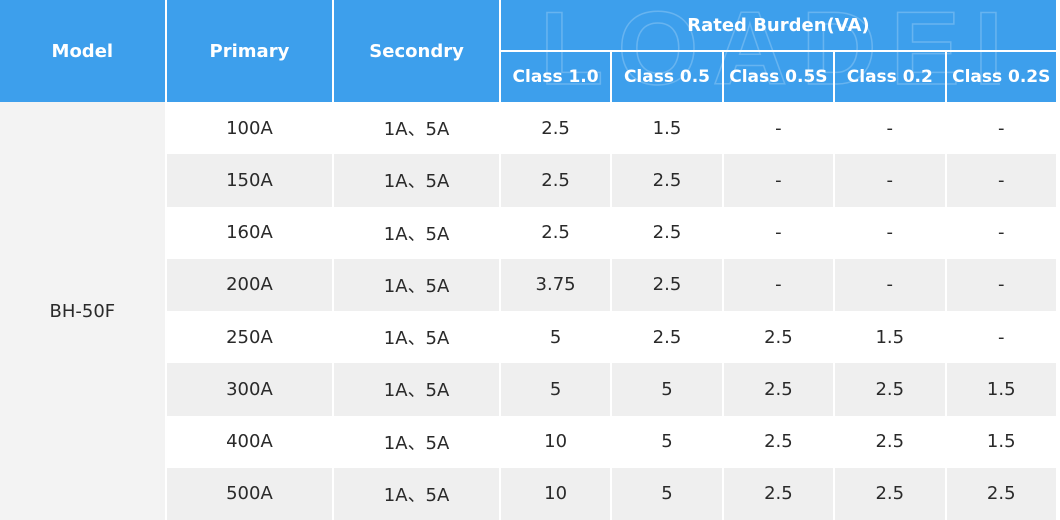 The width and height of the screenshot is (1060, 520). I want to click on primary-cell: 300A, so click(249, 389).